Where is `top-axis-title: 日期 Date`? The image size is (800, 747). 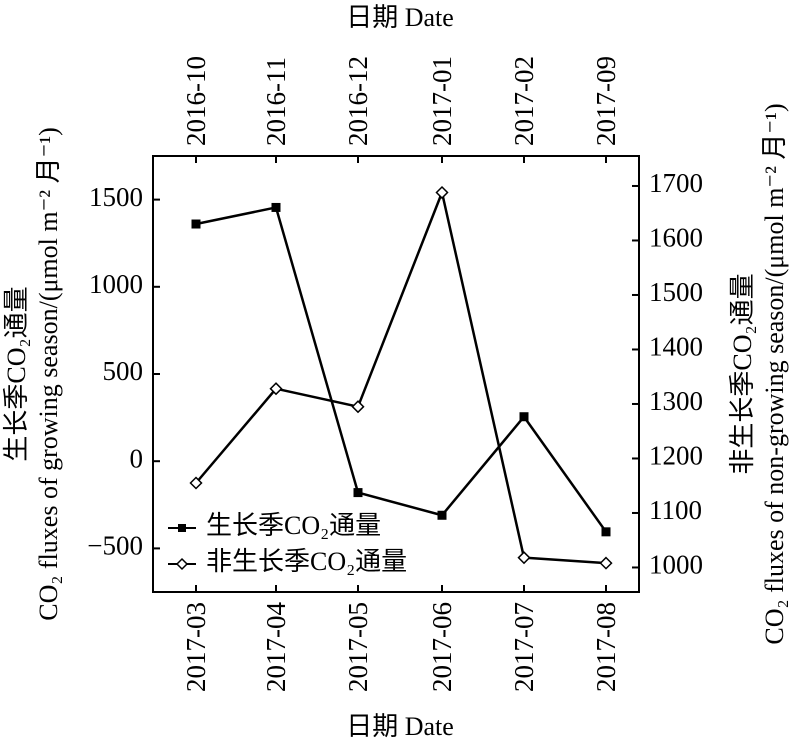 top-axis-title: 日期 Date is located at coordinates (400, 17).